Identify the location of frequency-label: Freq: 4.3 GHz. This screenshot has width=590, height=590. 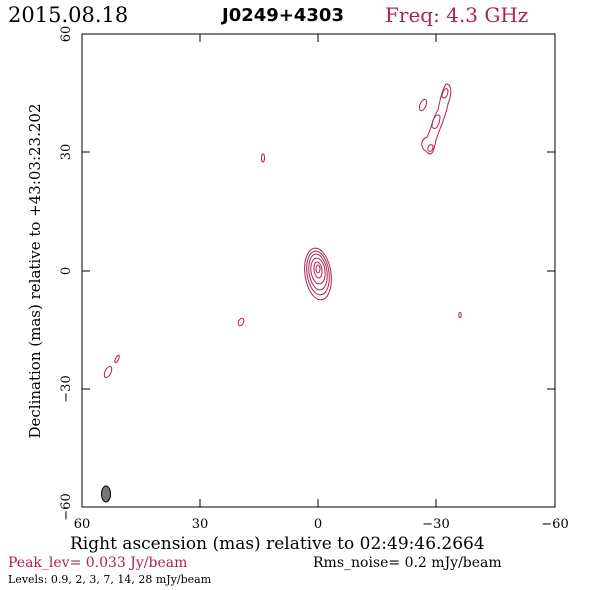
(457, 15).